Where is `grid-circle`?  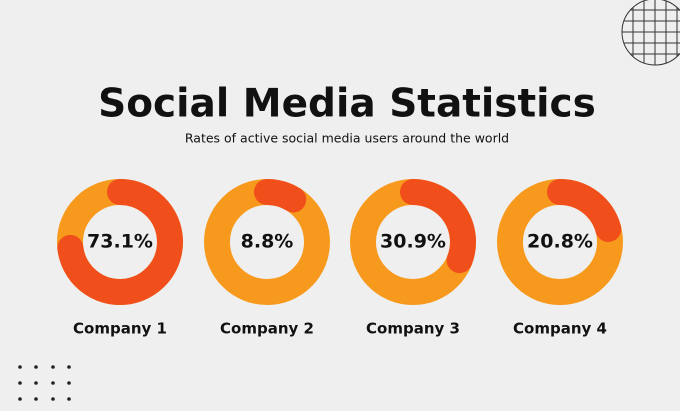 grid-circle is located at coordinates (650, 33).